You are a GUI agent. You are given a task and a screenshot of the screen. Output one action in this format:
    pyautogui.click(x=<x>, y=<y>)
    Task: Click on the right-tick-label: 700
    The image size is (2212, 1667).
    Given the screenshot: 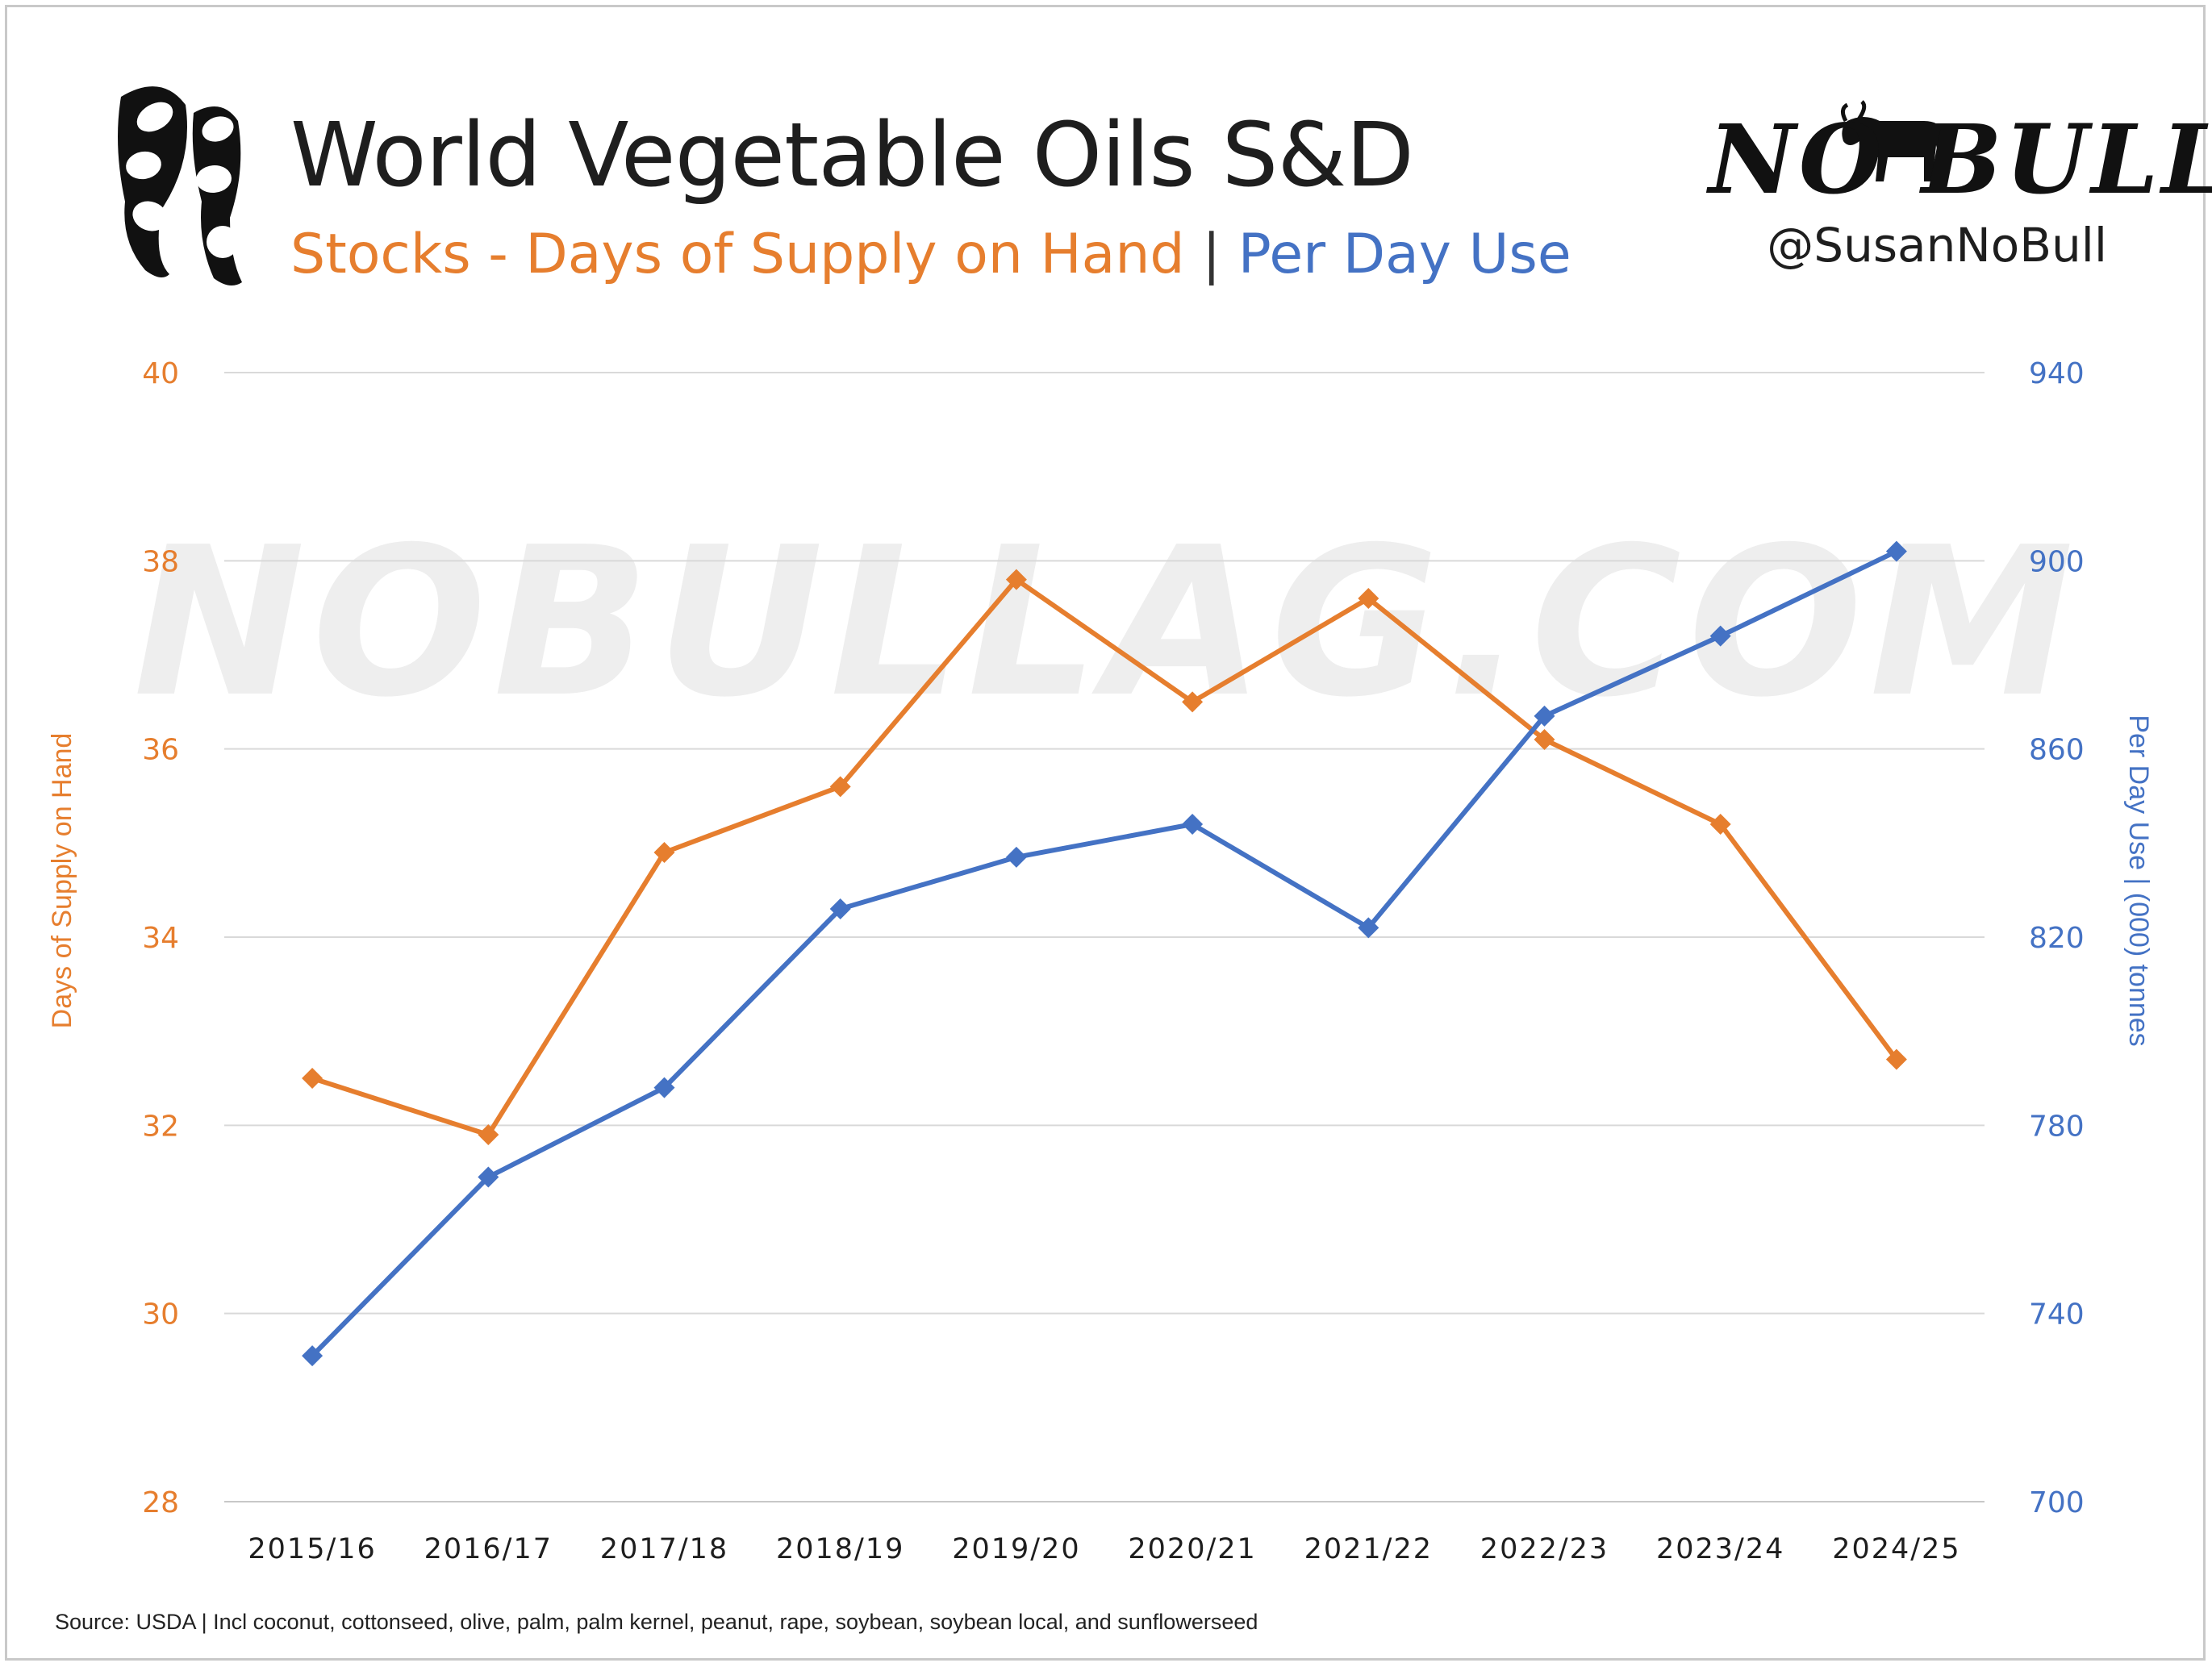 What is the action you would take?
    pyautogui.click(x=2057, y=1502)
    